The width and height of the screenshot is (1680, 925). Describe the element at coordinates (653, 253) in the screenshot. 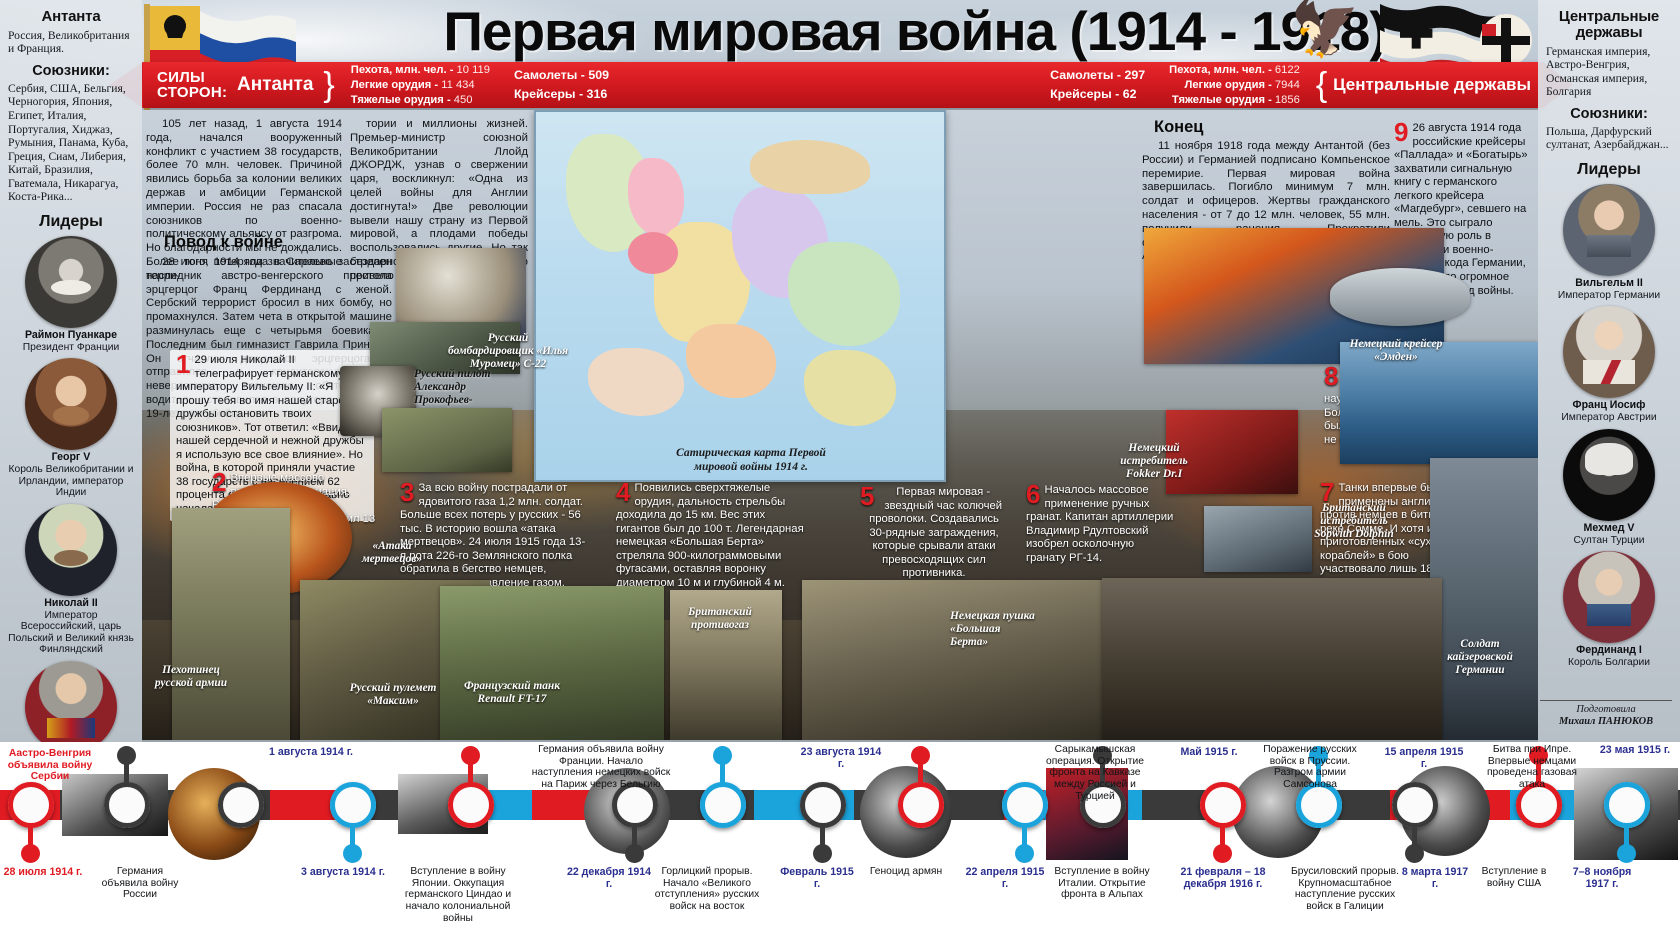

I see `map-figure-britain` at that location.